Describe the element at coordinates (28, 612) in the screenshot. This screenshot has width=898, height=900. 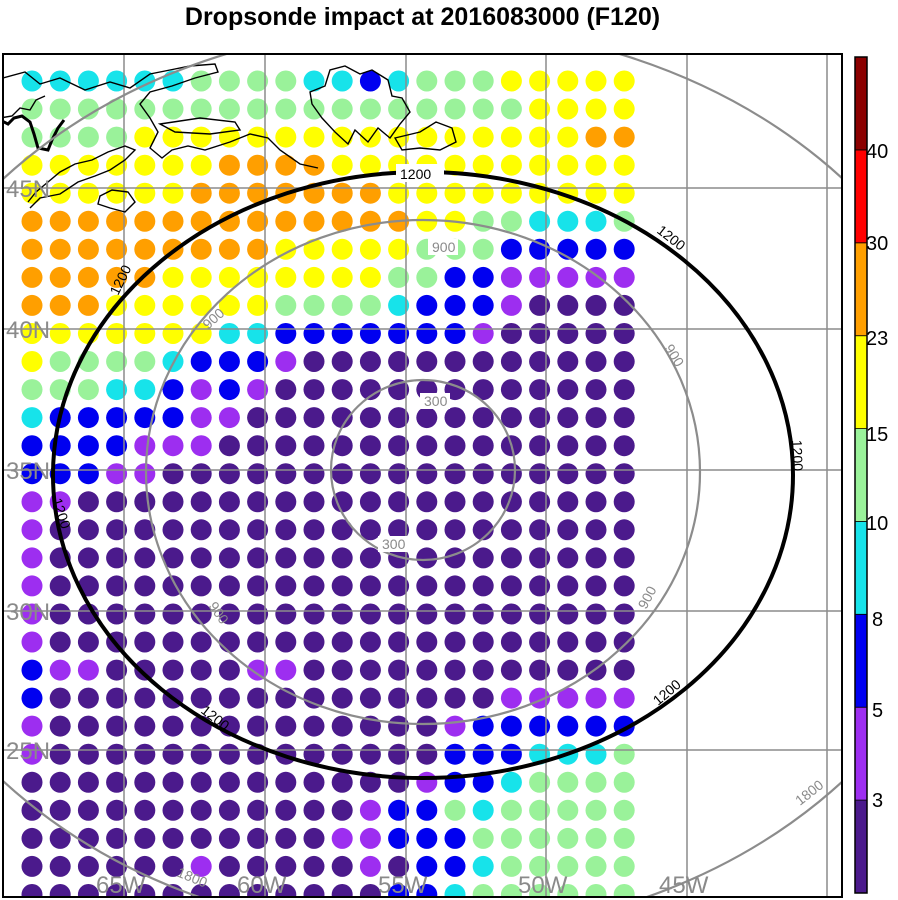
I see `lat-label-30n: 30N` at that location.